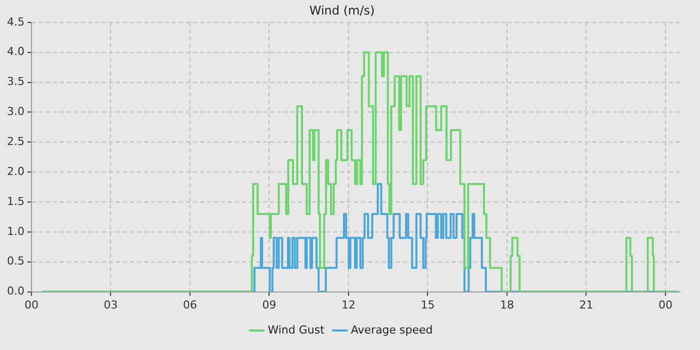 This screenshot has width=700, height=350. What do you see at coordinates (391, 329) in the screenshot?
I see `legend-label: Average speed` at bounding box center [391, 329].